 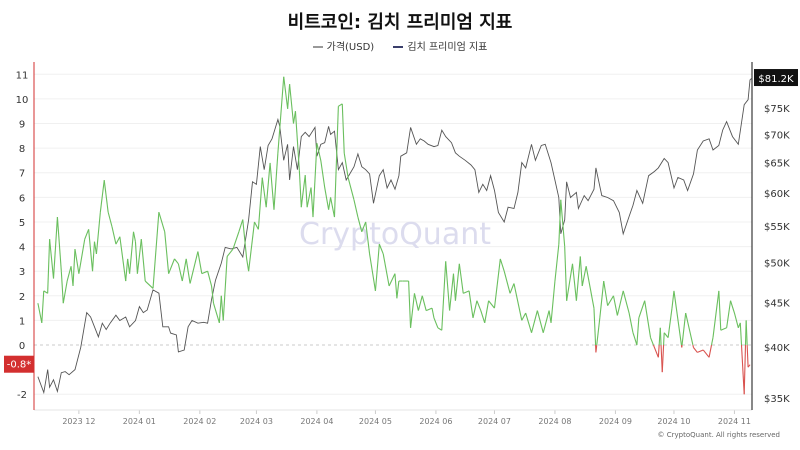 What do you see at coordinates (777, 303) in the screenshot?
I see `y-right-tick-label: $45K` at bounding box center [777, 303].